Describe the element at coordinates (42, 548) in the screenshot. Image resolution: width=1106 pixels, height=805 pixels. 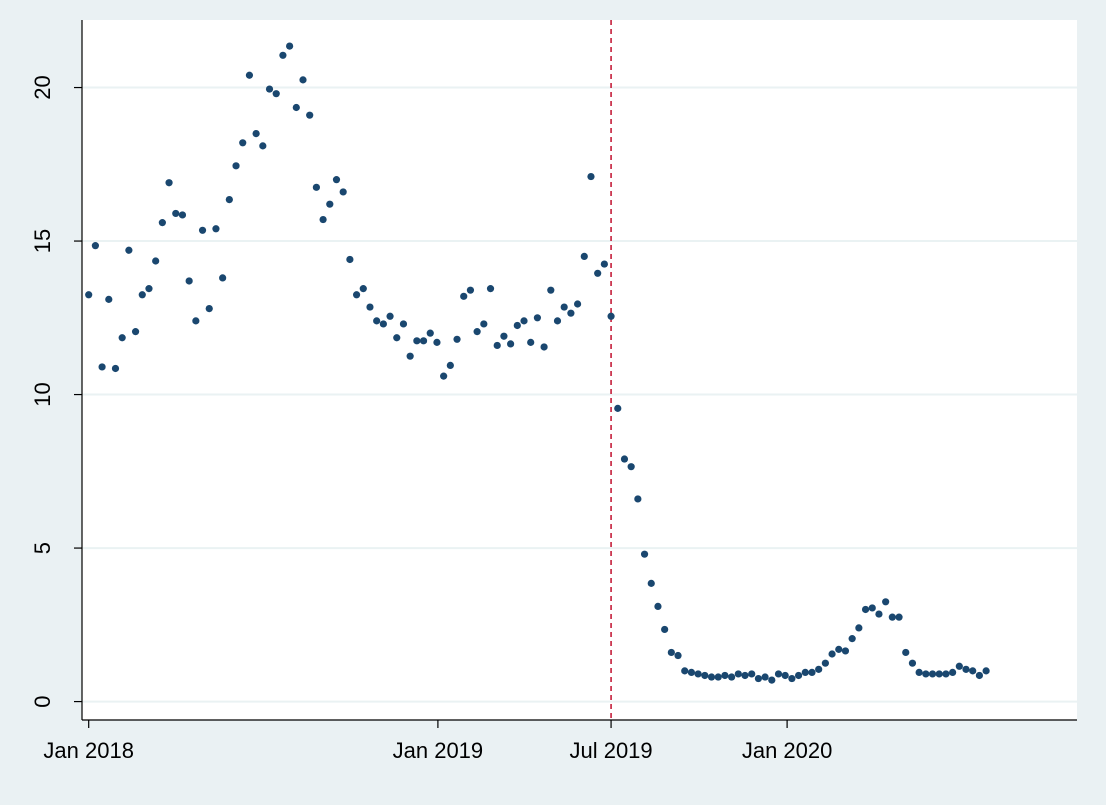
I see `y-tick-label: 5` at that location.